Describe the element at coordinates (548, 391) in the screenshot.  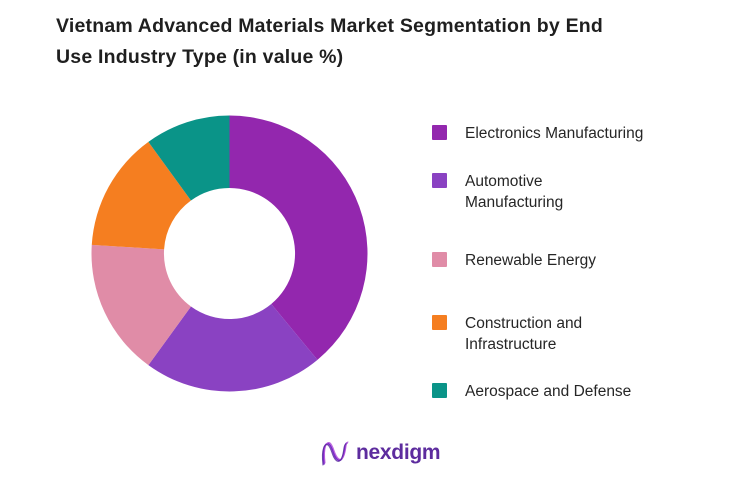
I see `legend-label: Aerospace and Defense` at that location.